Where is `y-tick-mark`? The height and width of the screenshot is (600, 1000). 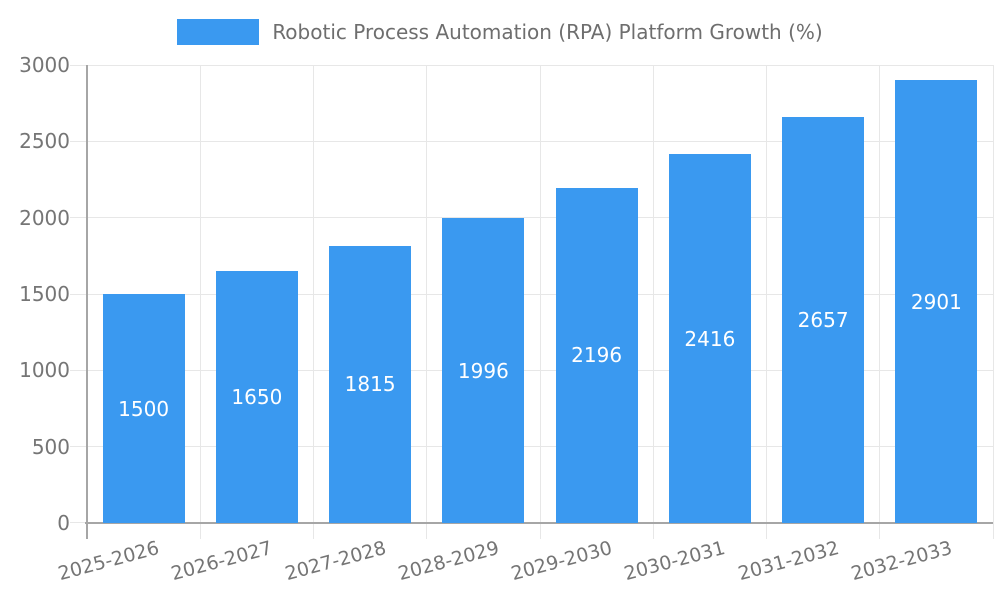
y-tick-mark is located at coordinates (78, 522).